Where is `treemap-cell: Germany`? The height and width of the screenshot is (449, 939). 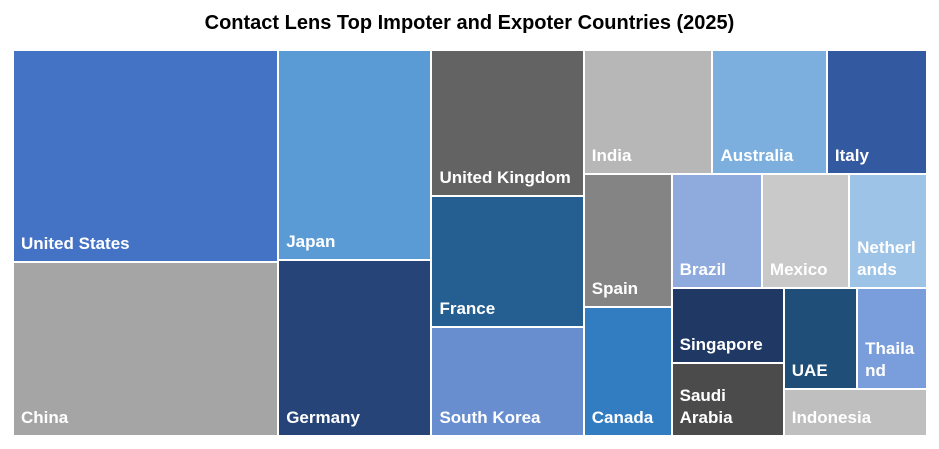
treemap-cell: Germany is located at coordinates (355, 348).